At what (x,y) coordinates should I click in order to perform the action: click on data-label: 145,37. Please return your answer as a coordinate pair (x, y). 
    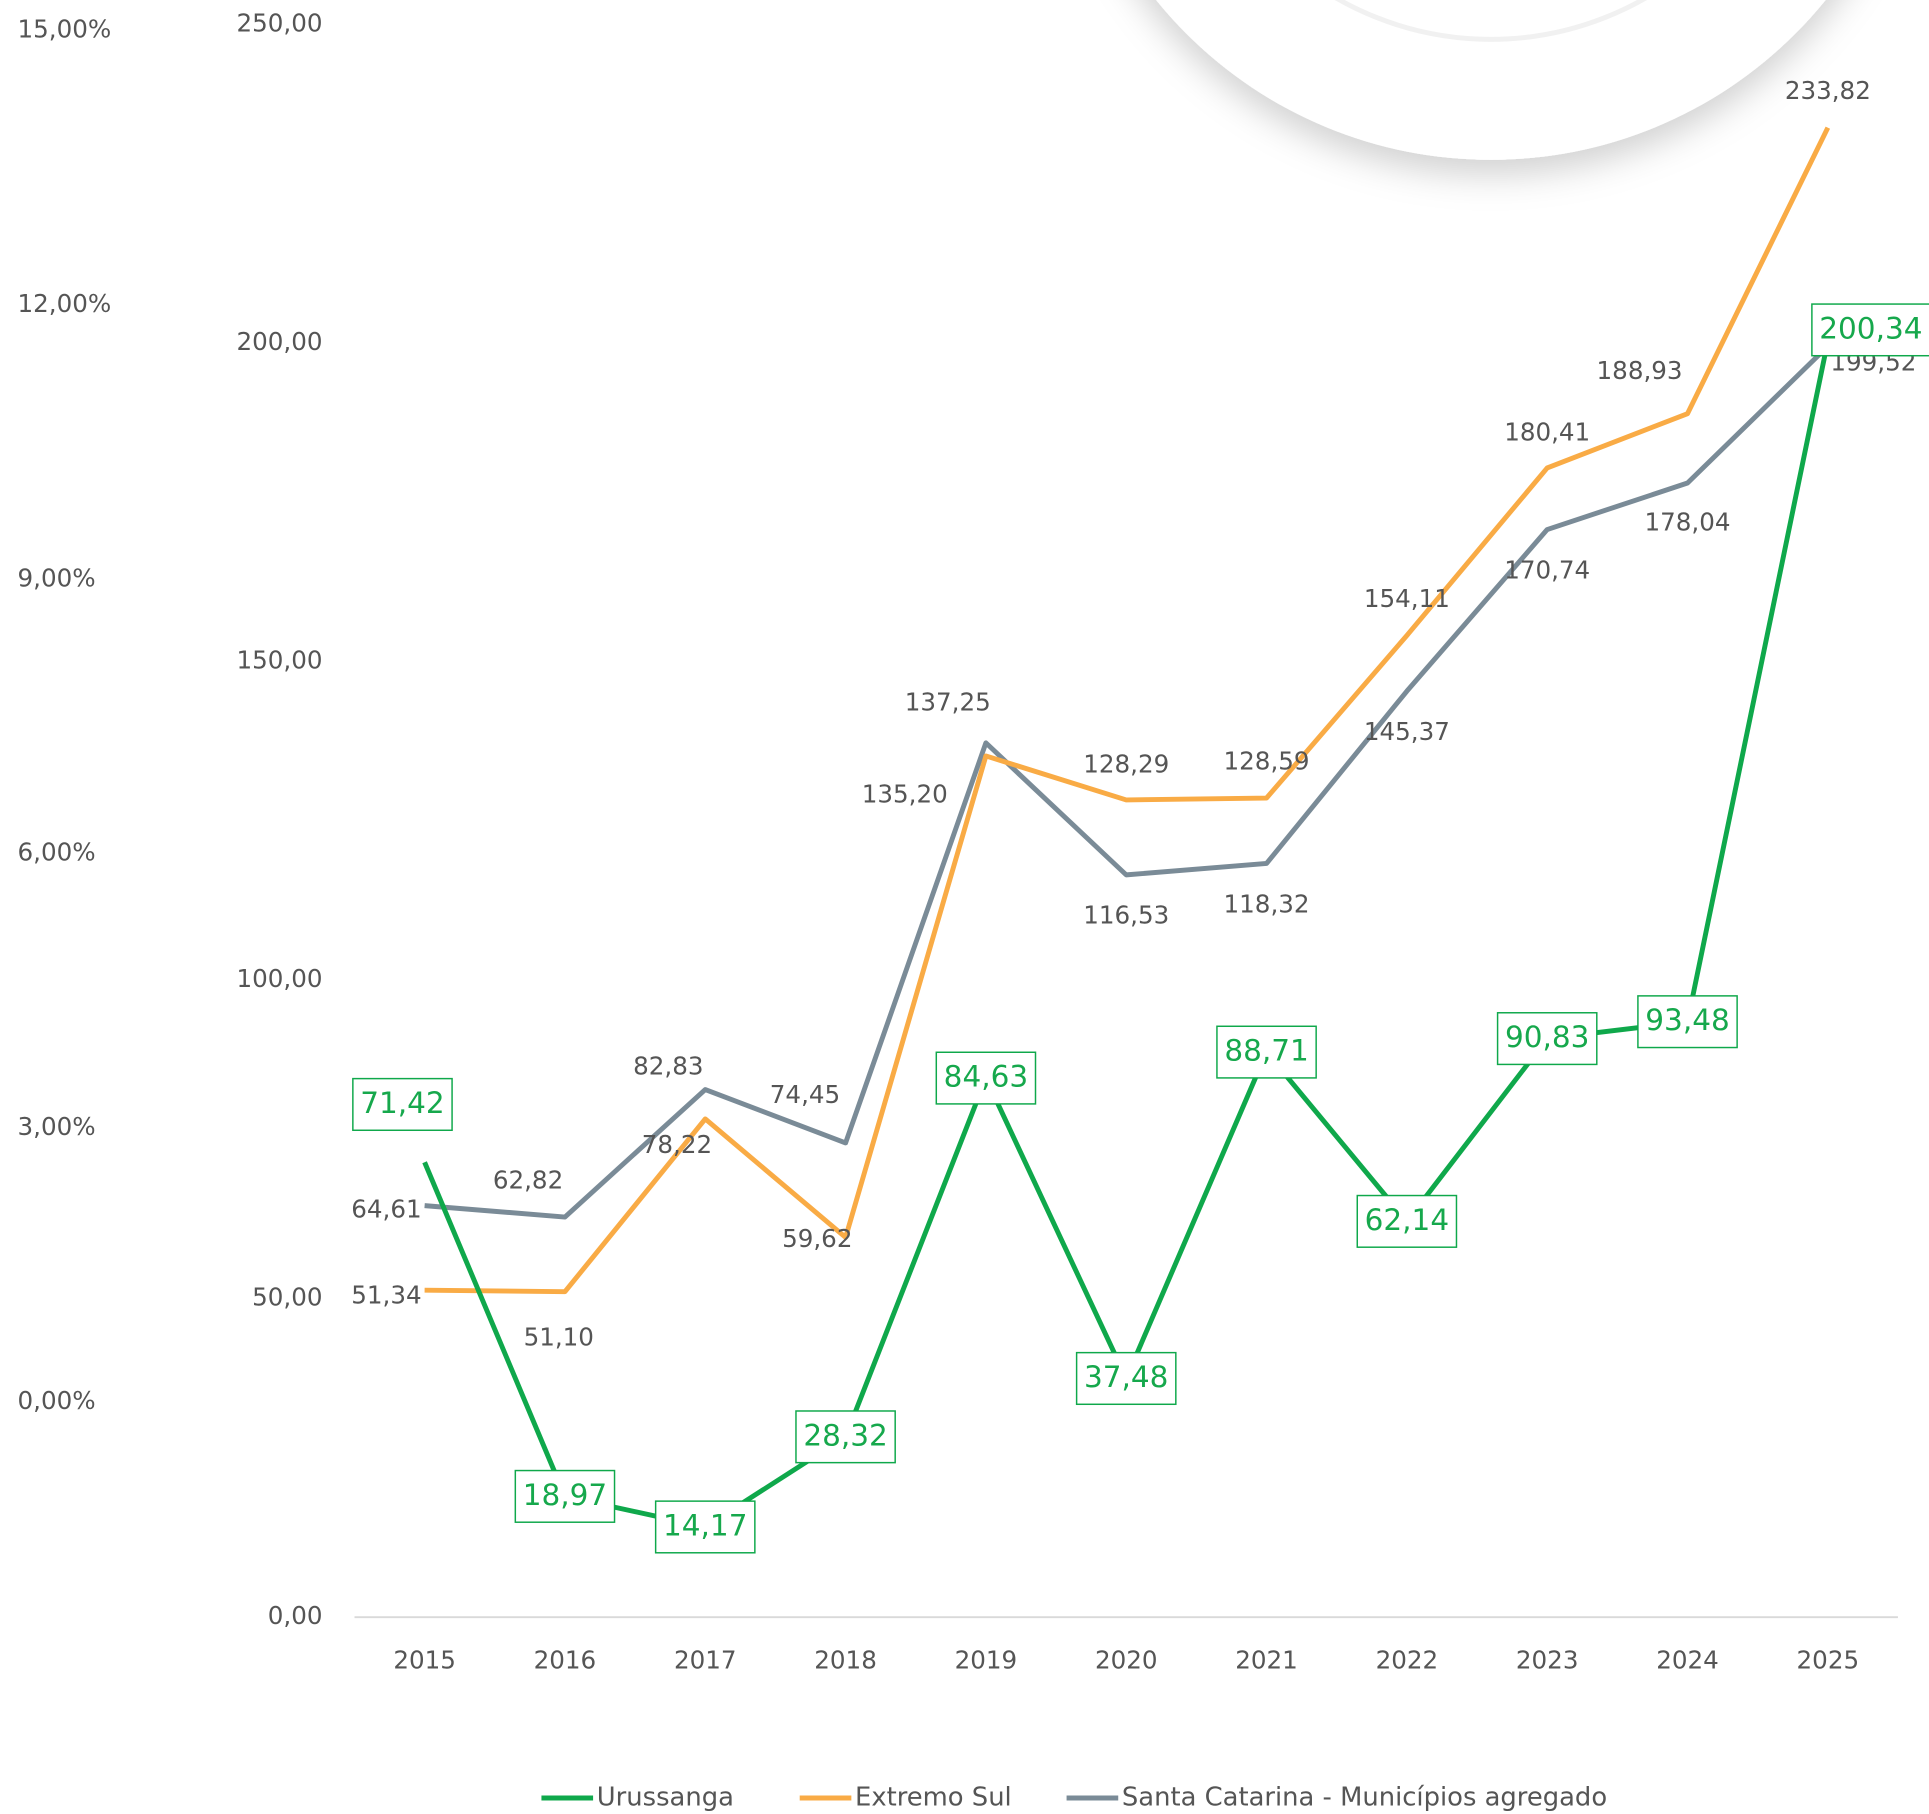
    Looking at the image, I should click on (1407, 731).